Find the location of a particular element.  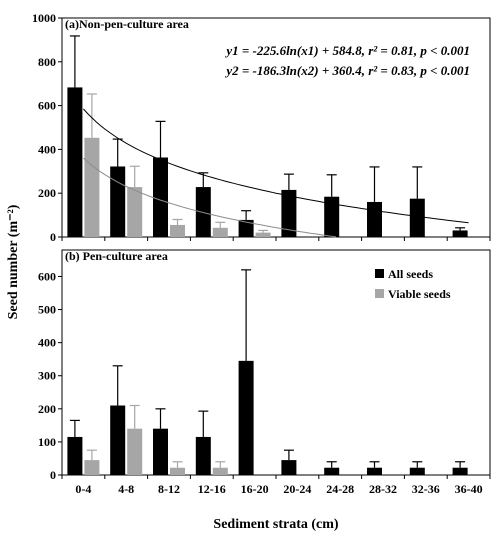

legend-label-viable: Viable seeds is located at coordinates (419, 294).